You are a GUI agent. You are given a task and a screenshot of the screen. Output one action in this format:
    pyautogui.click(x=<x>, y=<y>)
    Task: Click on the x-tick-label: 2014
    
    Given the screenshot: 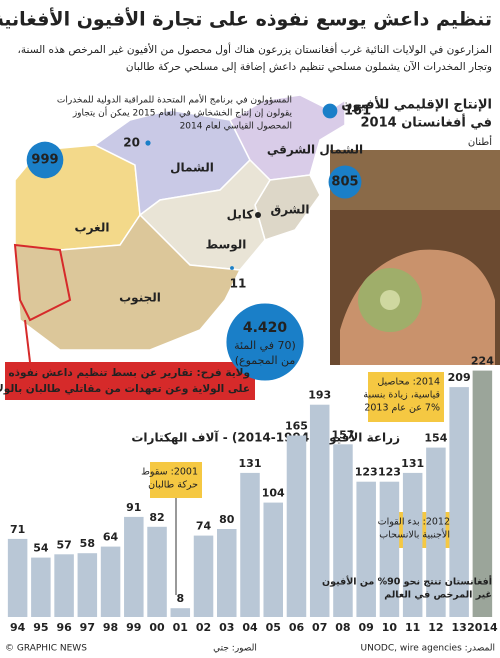 What is the action you would take?
    pyautogui.click(x=482, y=627)
    